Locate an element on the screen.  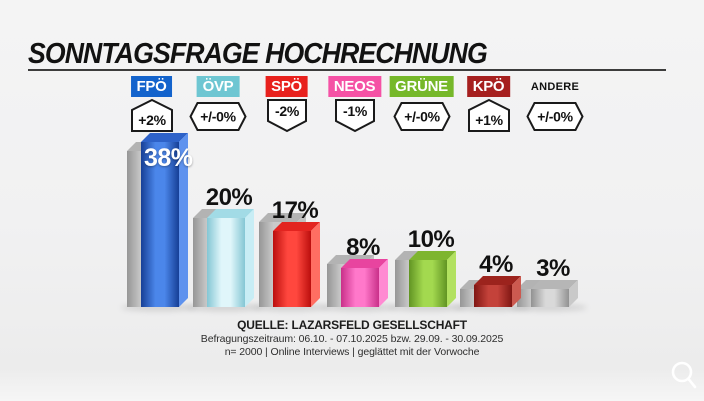
value-label-spoe: 17% is located at coordinates (295, 210).